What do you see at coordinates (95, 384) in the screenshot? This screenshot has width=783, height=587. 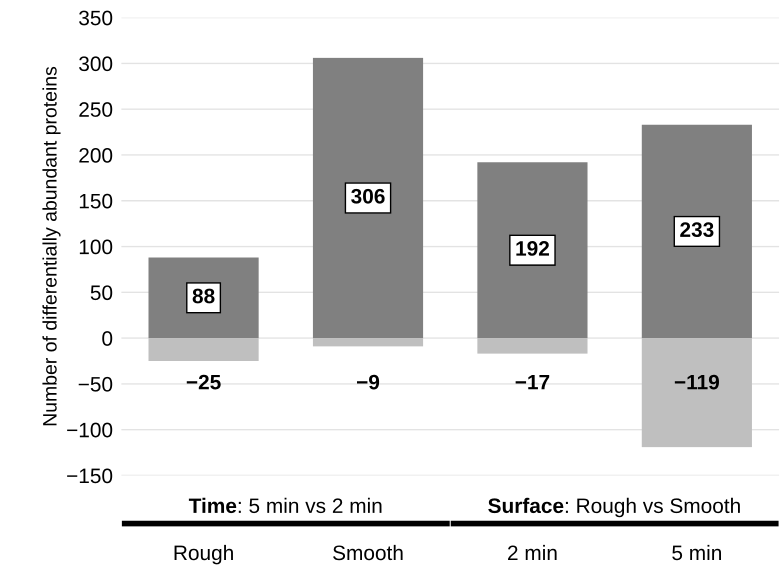 I see `y-tick-label: −50` at bounding box center [95, 384].